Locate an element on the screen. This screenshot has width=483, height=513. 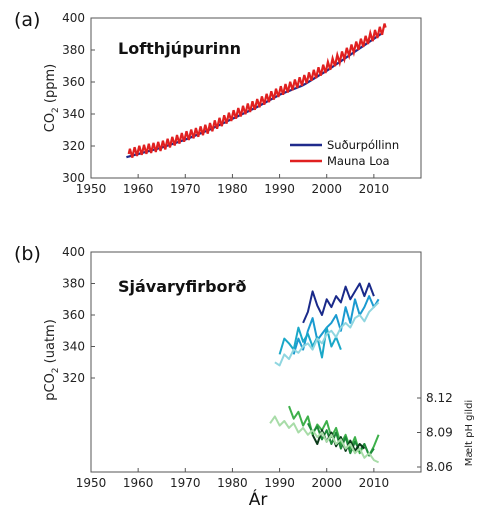
panel-b-xtick-label: 1990 is located at coordinates (279, 483).